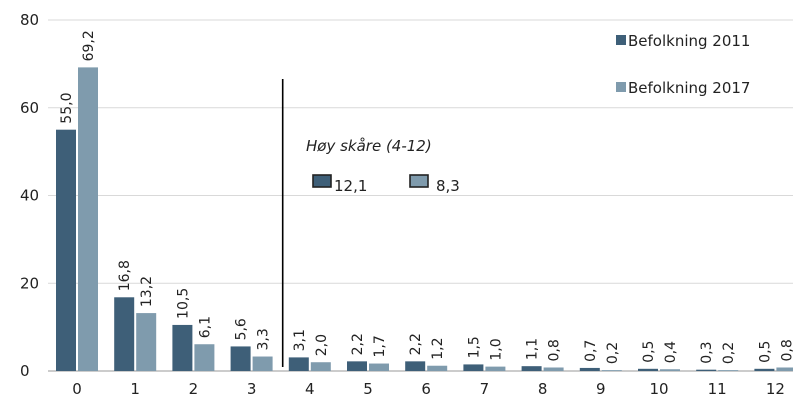 The image size is (793, 399). What do you see at coordinates (125, 275) in the screenshot?
I see `data-label: 16,8` at bounding box center [125, 275].